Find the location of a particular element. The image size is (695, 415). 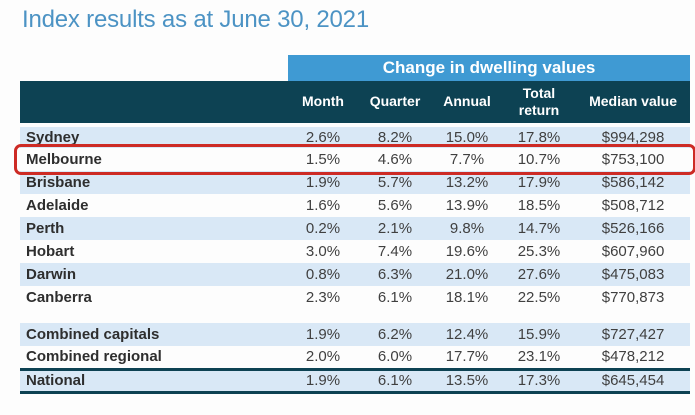

cell-annual: 19.6% is located at coordinates (467, 251).